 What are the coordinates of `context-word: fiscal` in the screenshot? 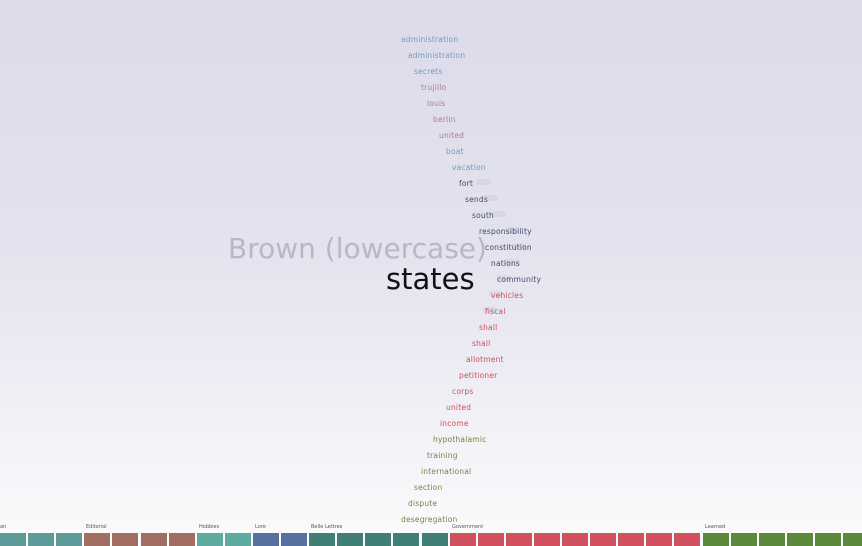 It's located at (495, 311).